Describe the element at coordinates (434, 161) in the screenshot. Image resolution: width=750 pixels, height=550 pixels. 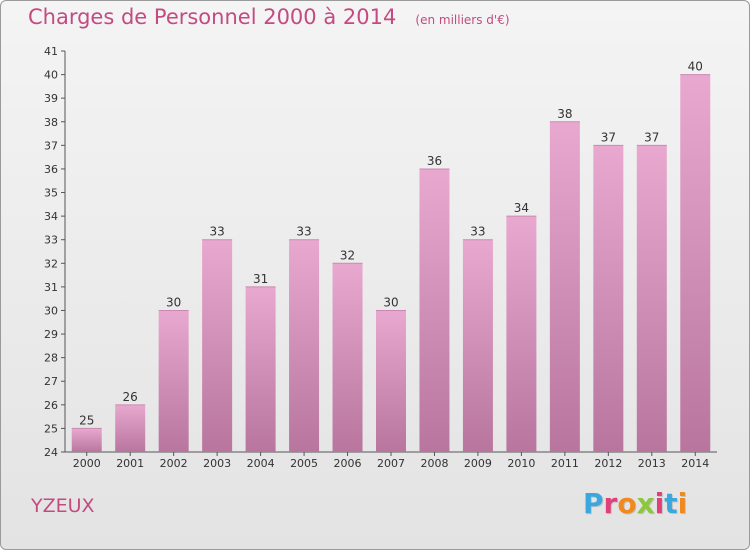
I see `bar-value-label: 36` at that location.